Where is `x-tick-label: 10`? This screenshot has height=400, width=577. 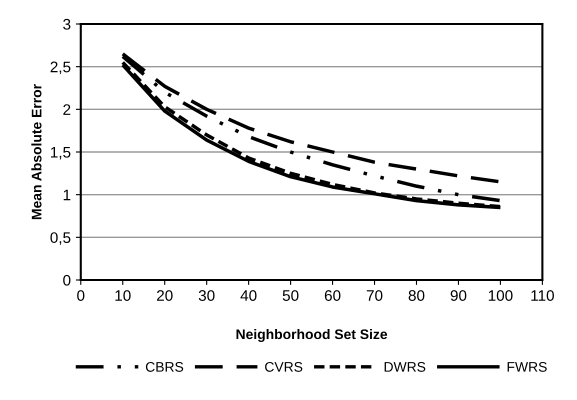 x-tick-label: 10 is located at coordinates (123, 295).